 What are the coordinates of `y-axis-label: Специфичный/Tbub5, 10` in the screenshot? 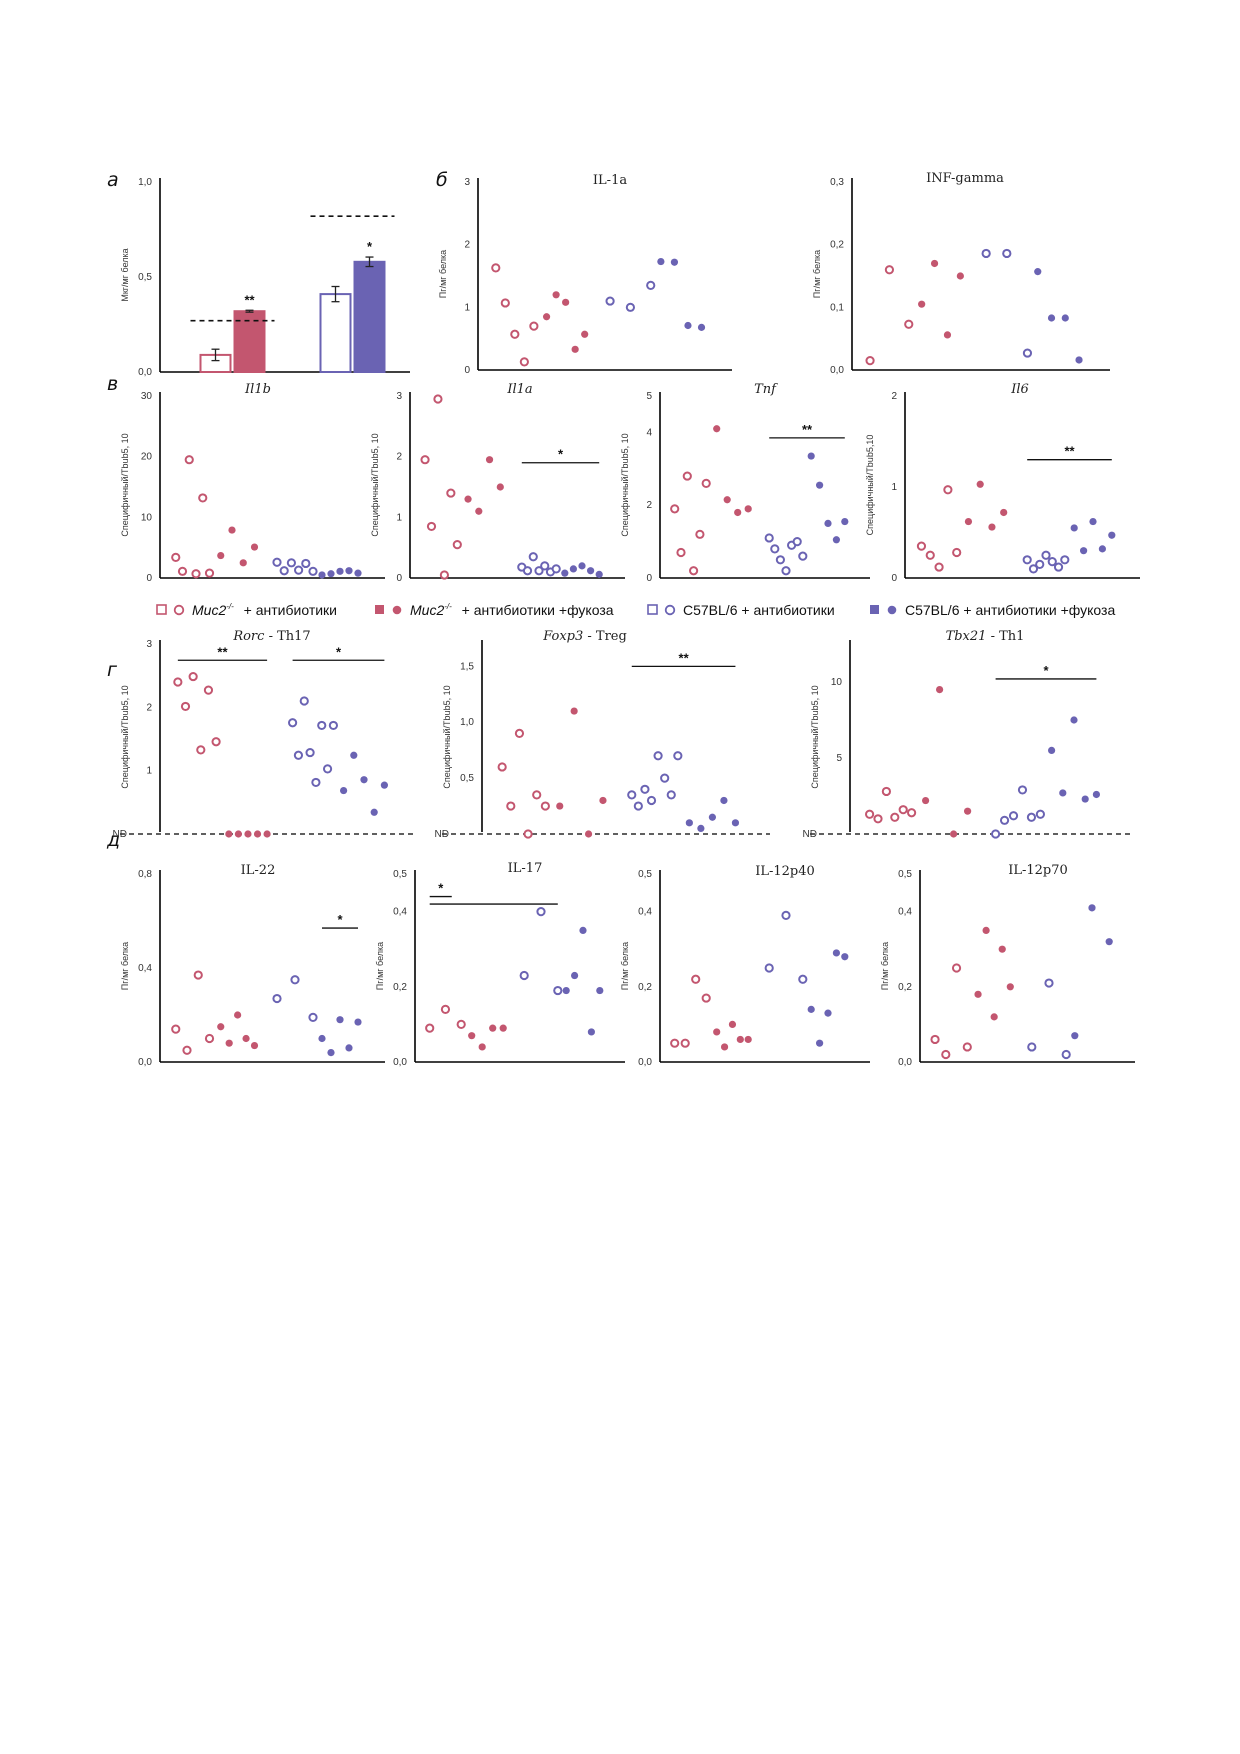 It's located at (375, 484).